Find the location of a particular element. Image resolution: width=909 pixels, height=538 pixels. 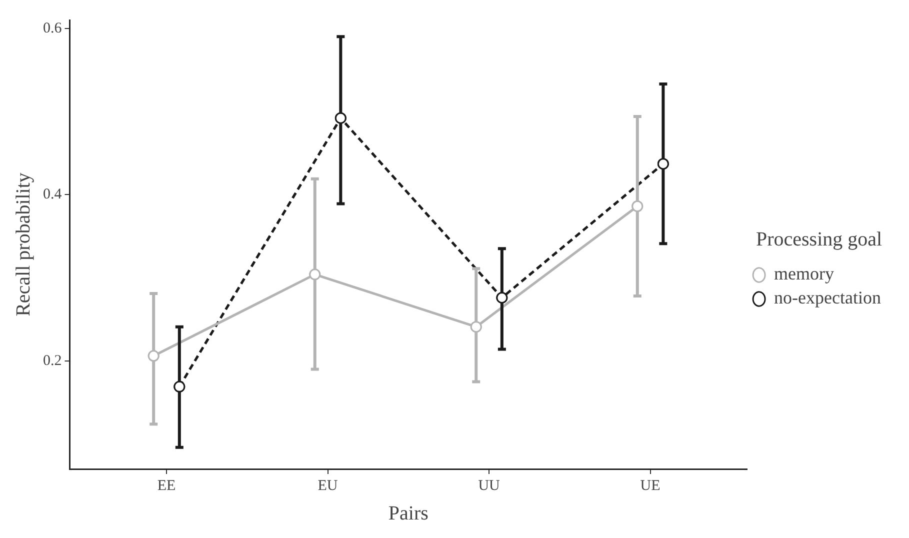

legend-title: Processing goal is located at coordinates (819, 239).